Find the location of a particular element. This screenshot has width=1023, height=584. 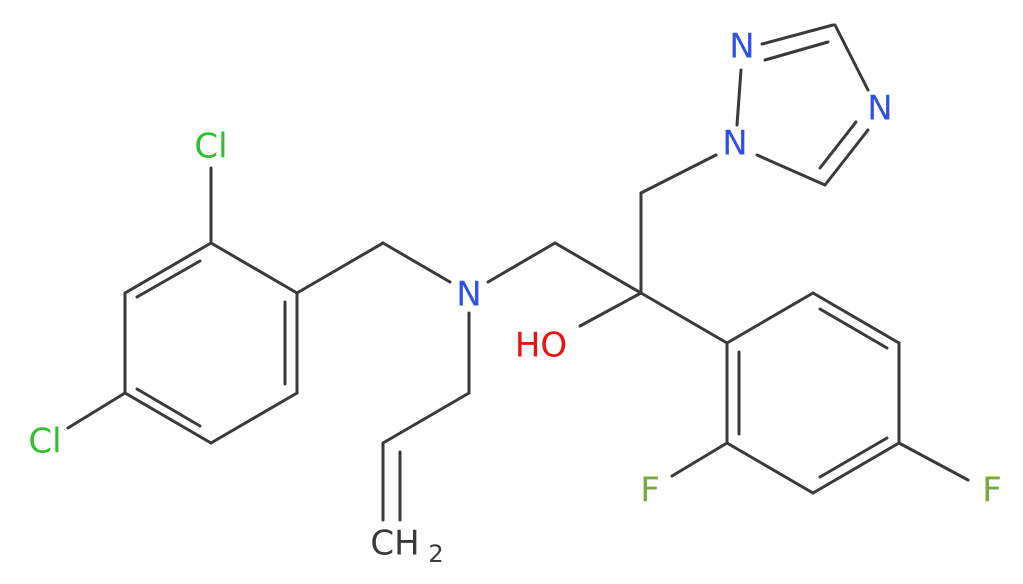

atom-label: CH is located at coordinates (394, 544).